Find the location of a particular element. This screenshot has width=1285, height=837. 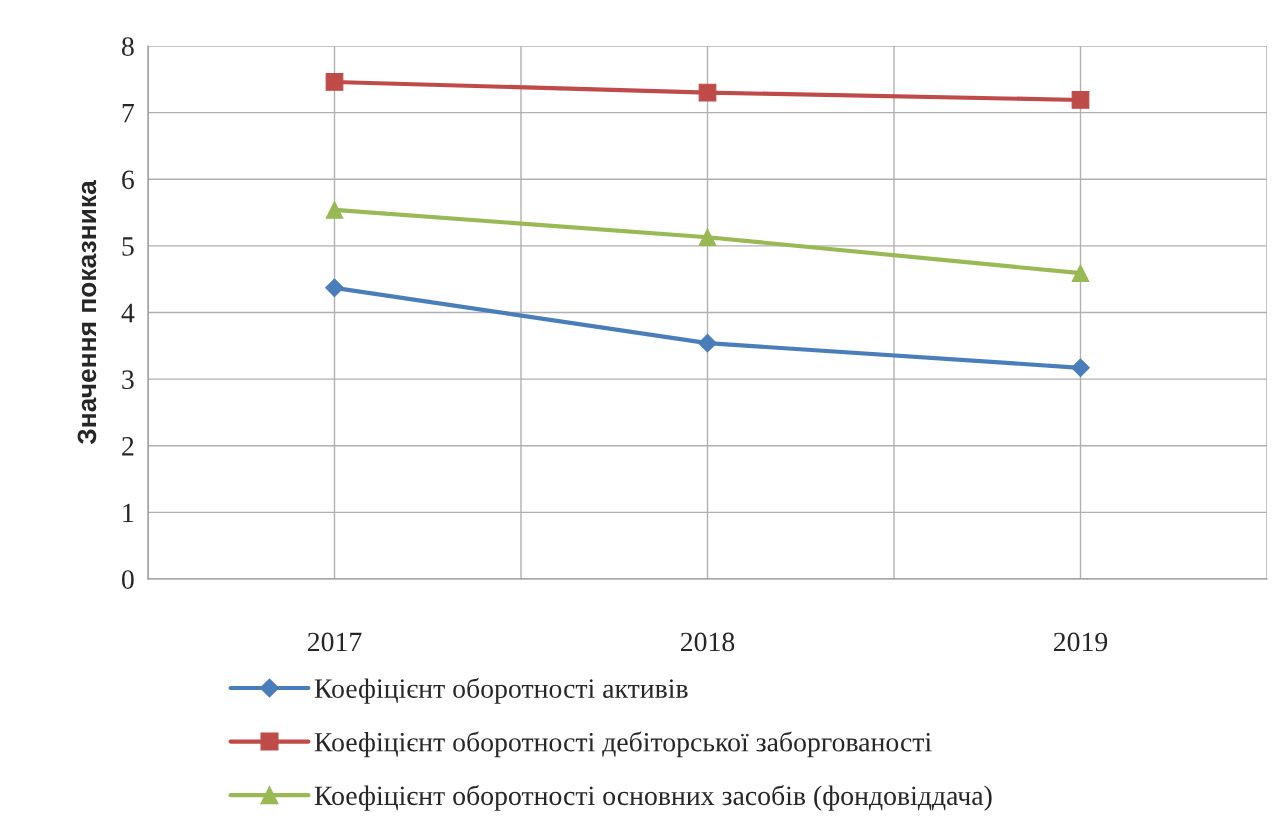

x-tick-label: 2018 is located at coordinates (707, 642).